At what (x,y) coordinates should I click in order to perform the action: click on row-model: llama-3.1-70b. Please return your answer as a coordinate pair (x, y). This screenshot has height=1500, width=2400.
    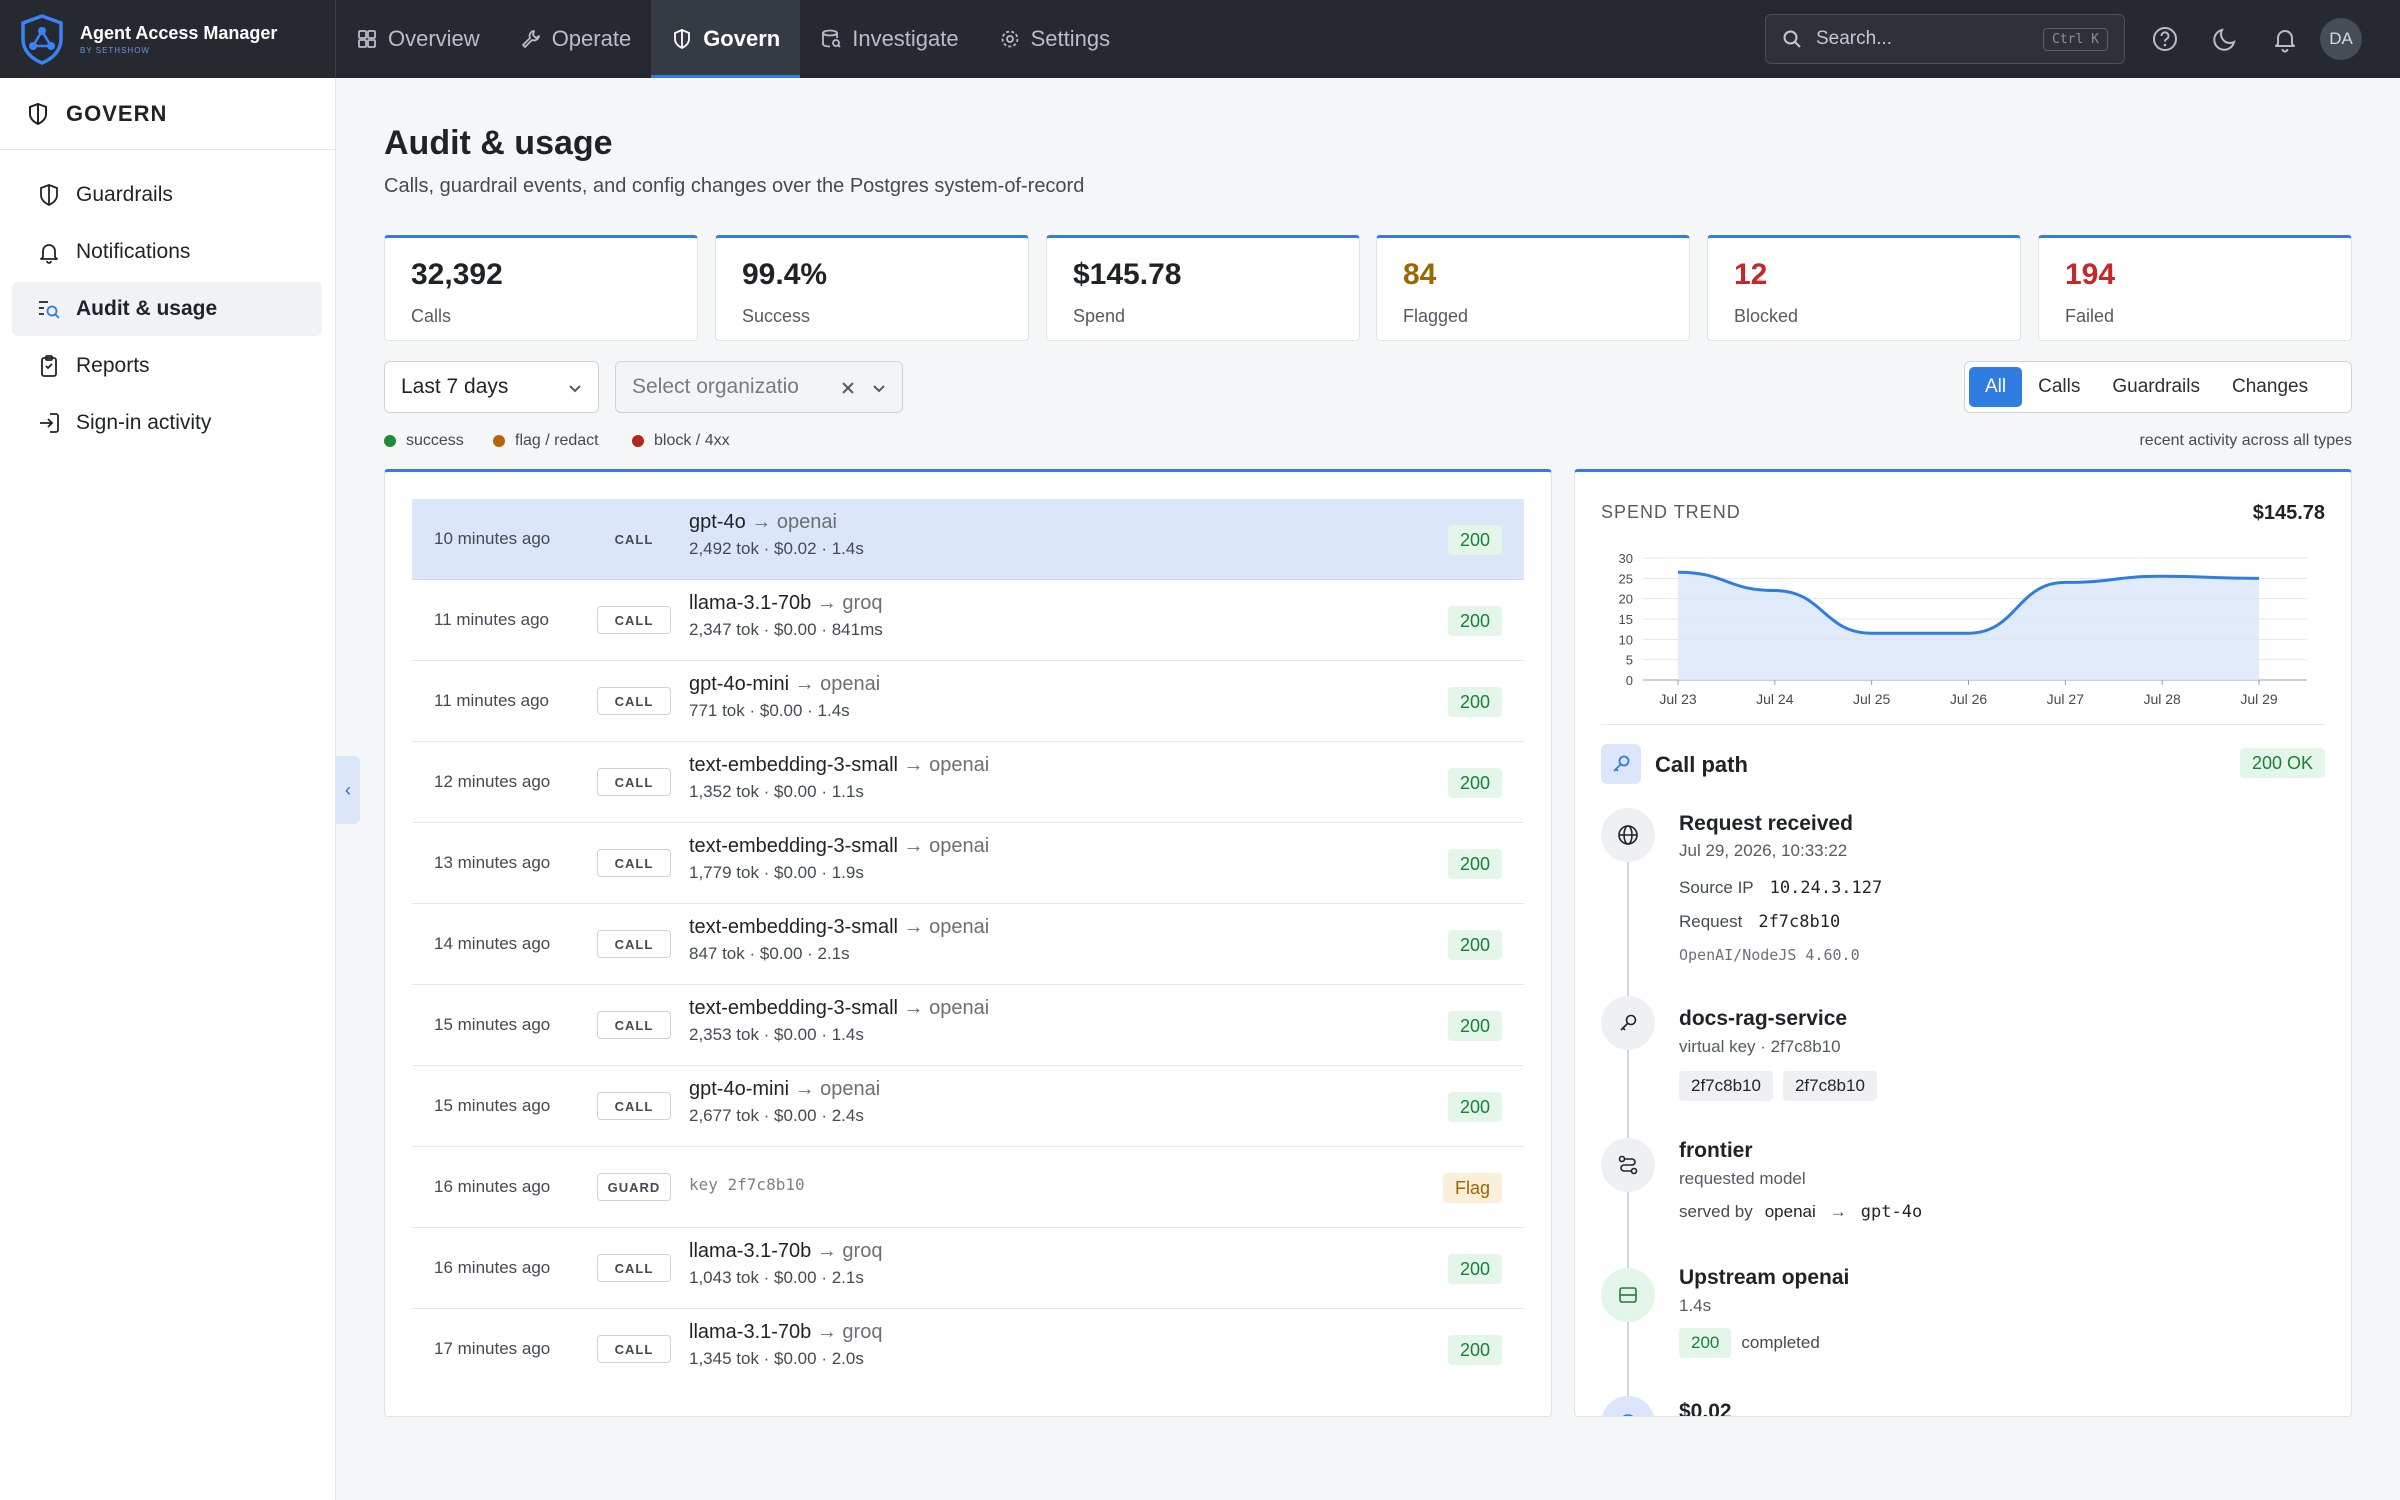
    Looking at the image, I should click on (750, 1332).